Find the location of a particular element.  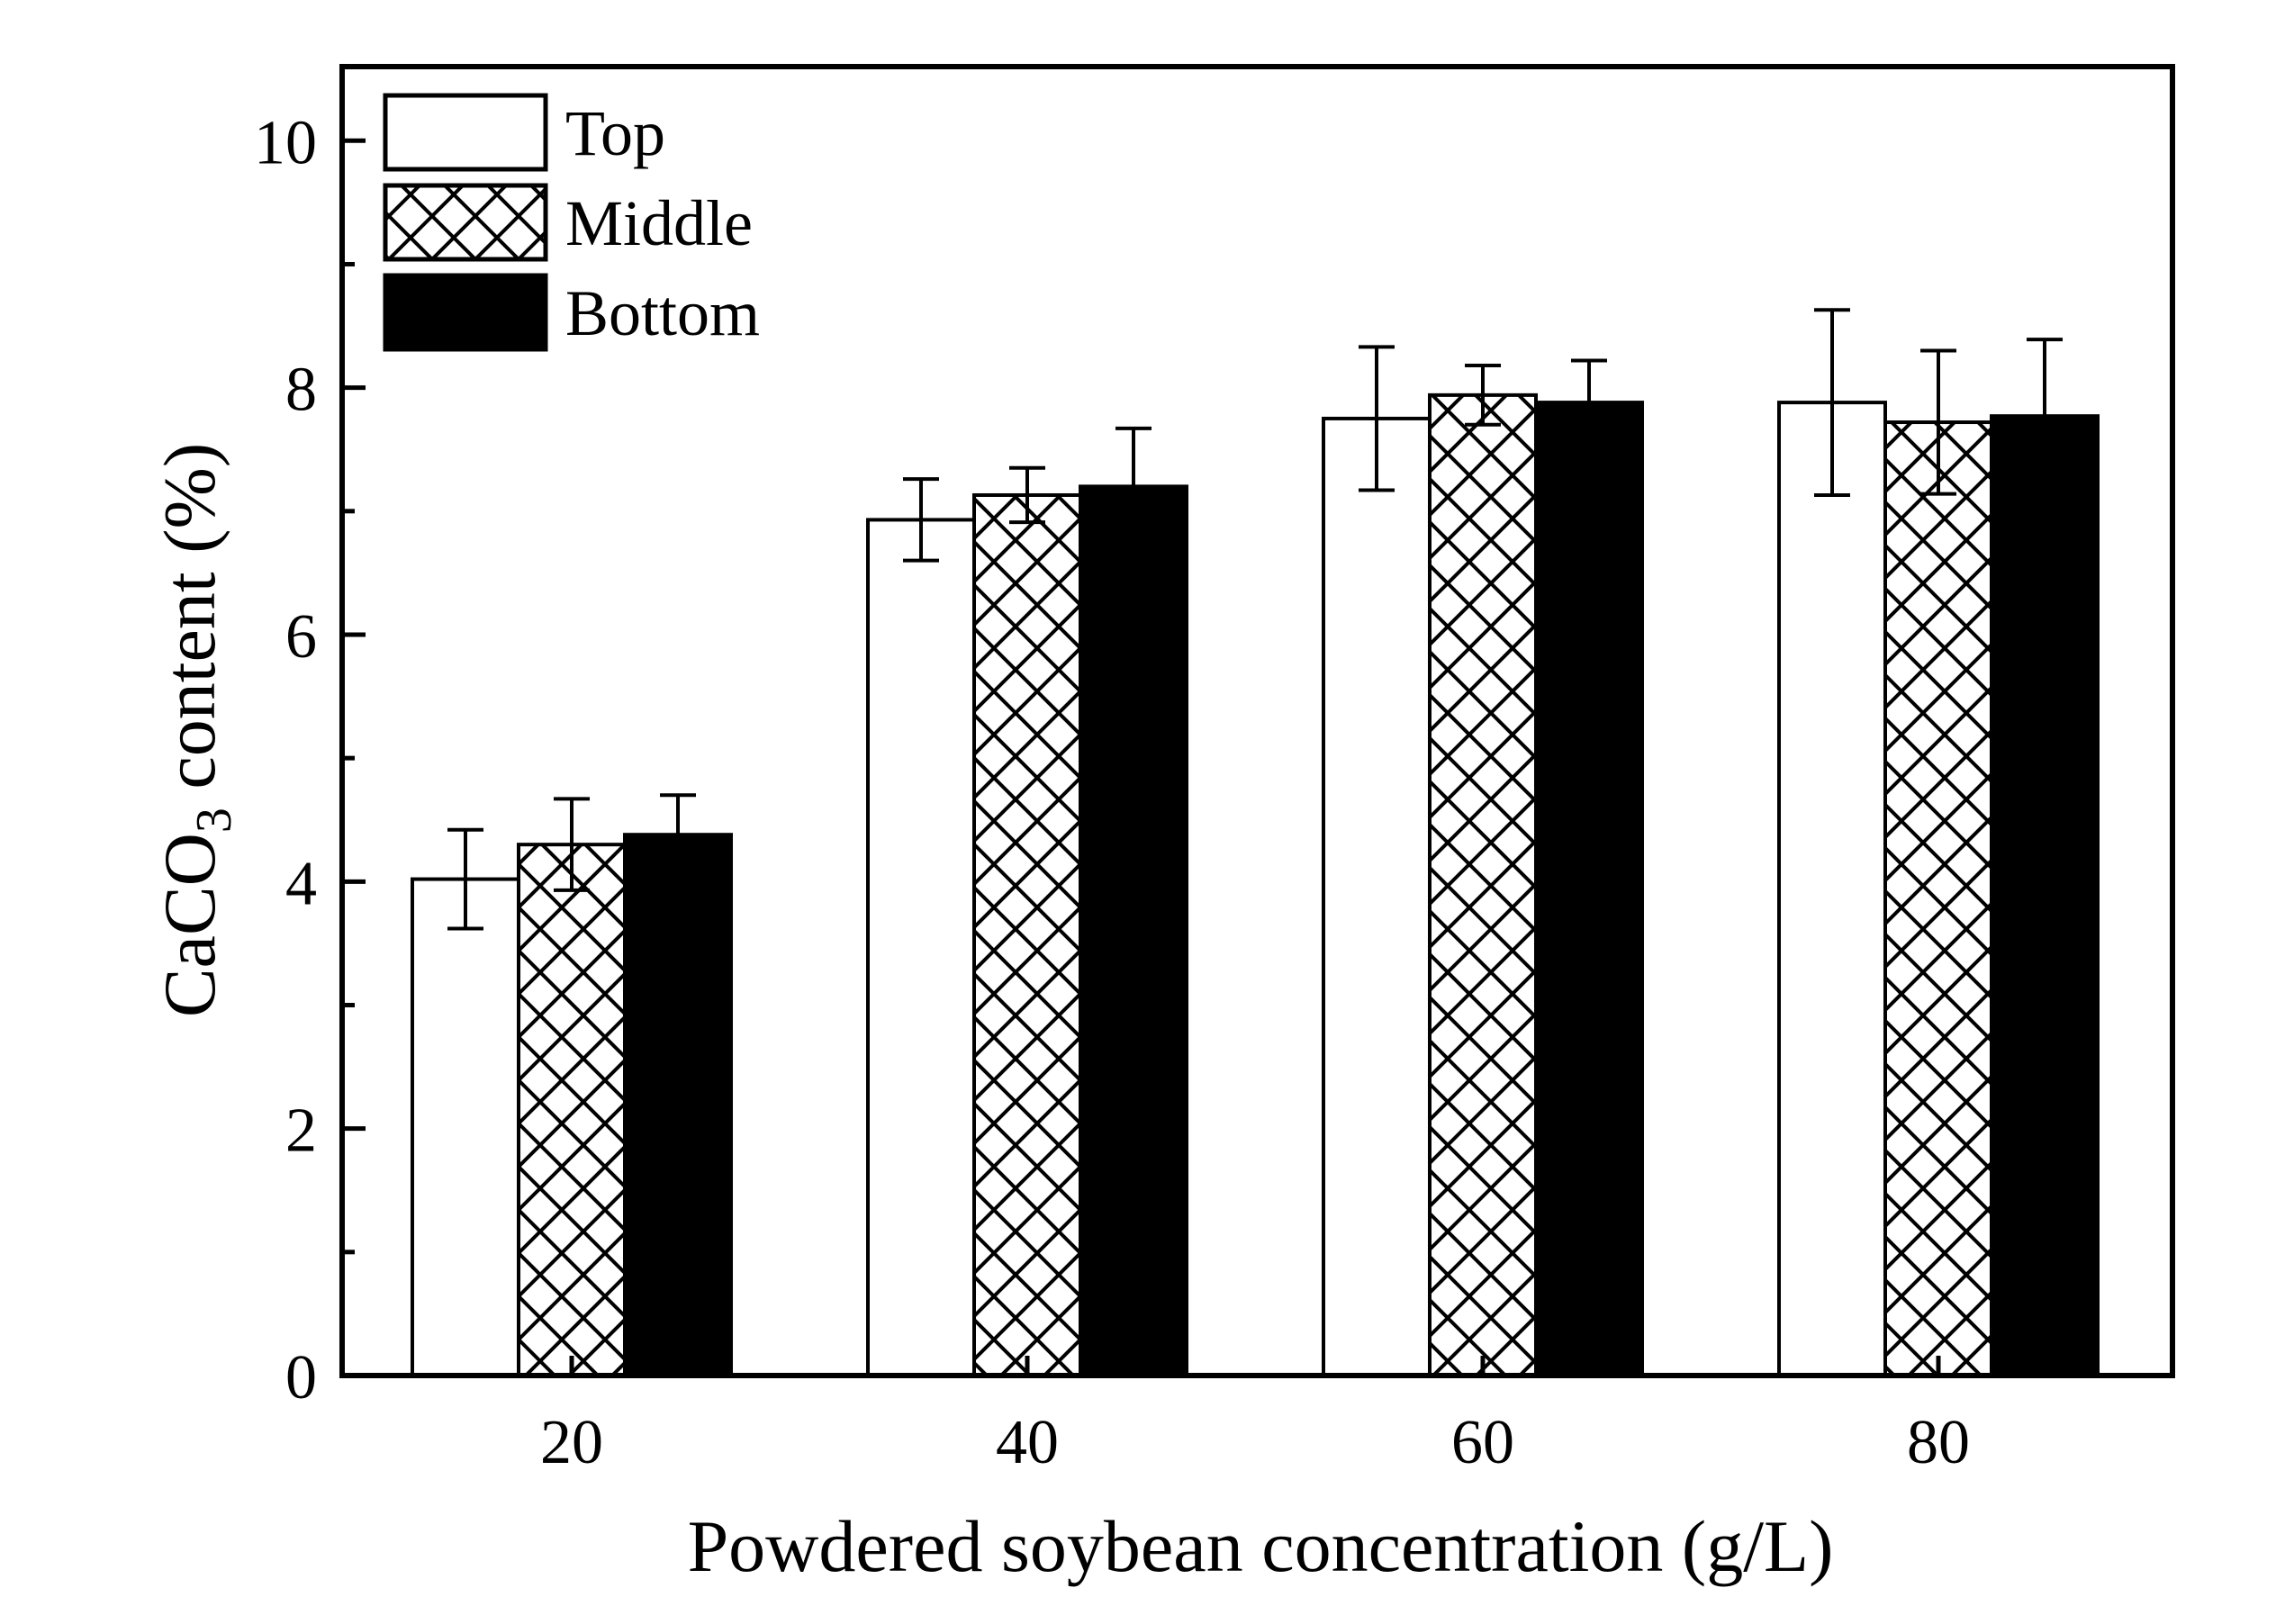

y-tick-label: 2 is located at coordinates (301, 1131).